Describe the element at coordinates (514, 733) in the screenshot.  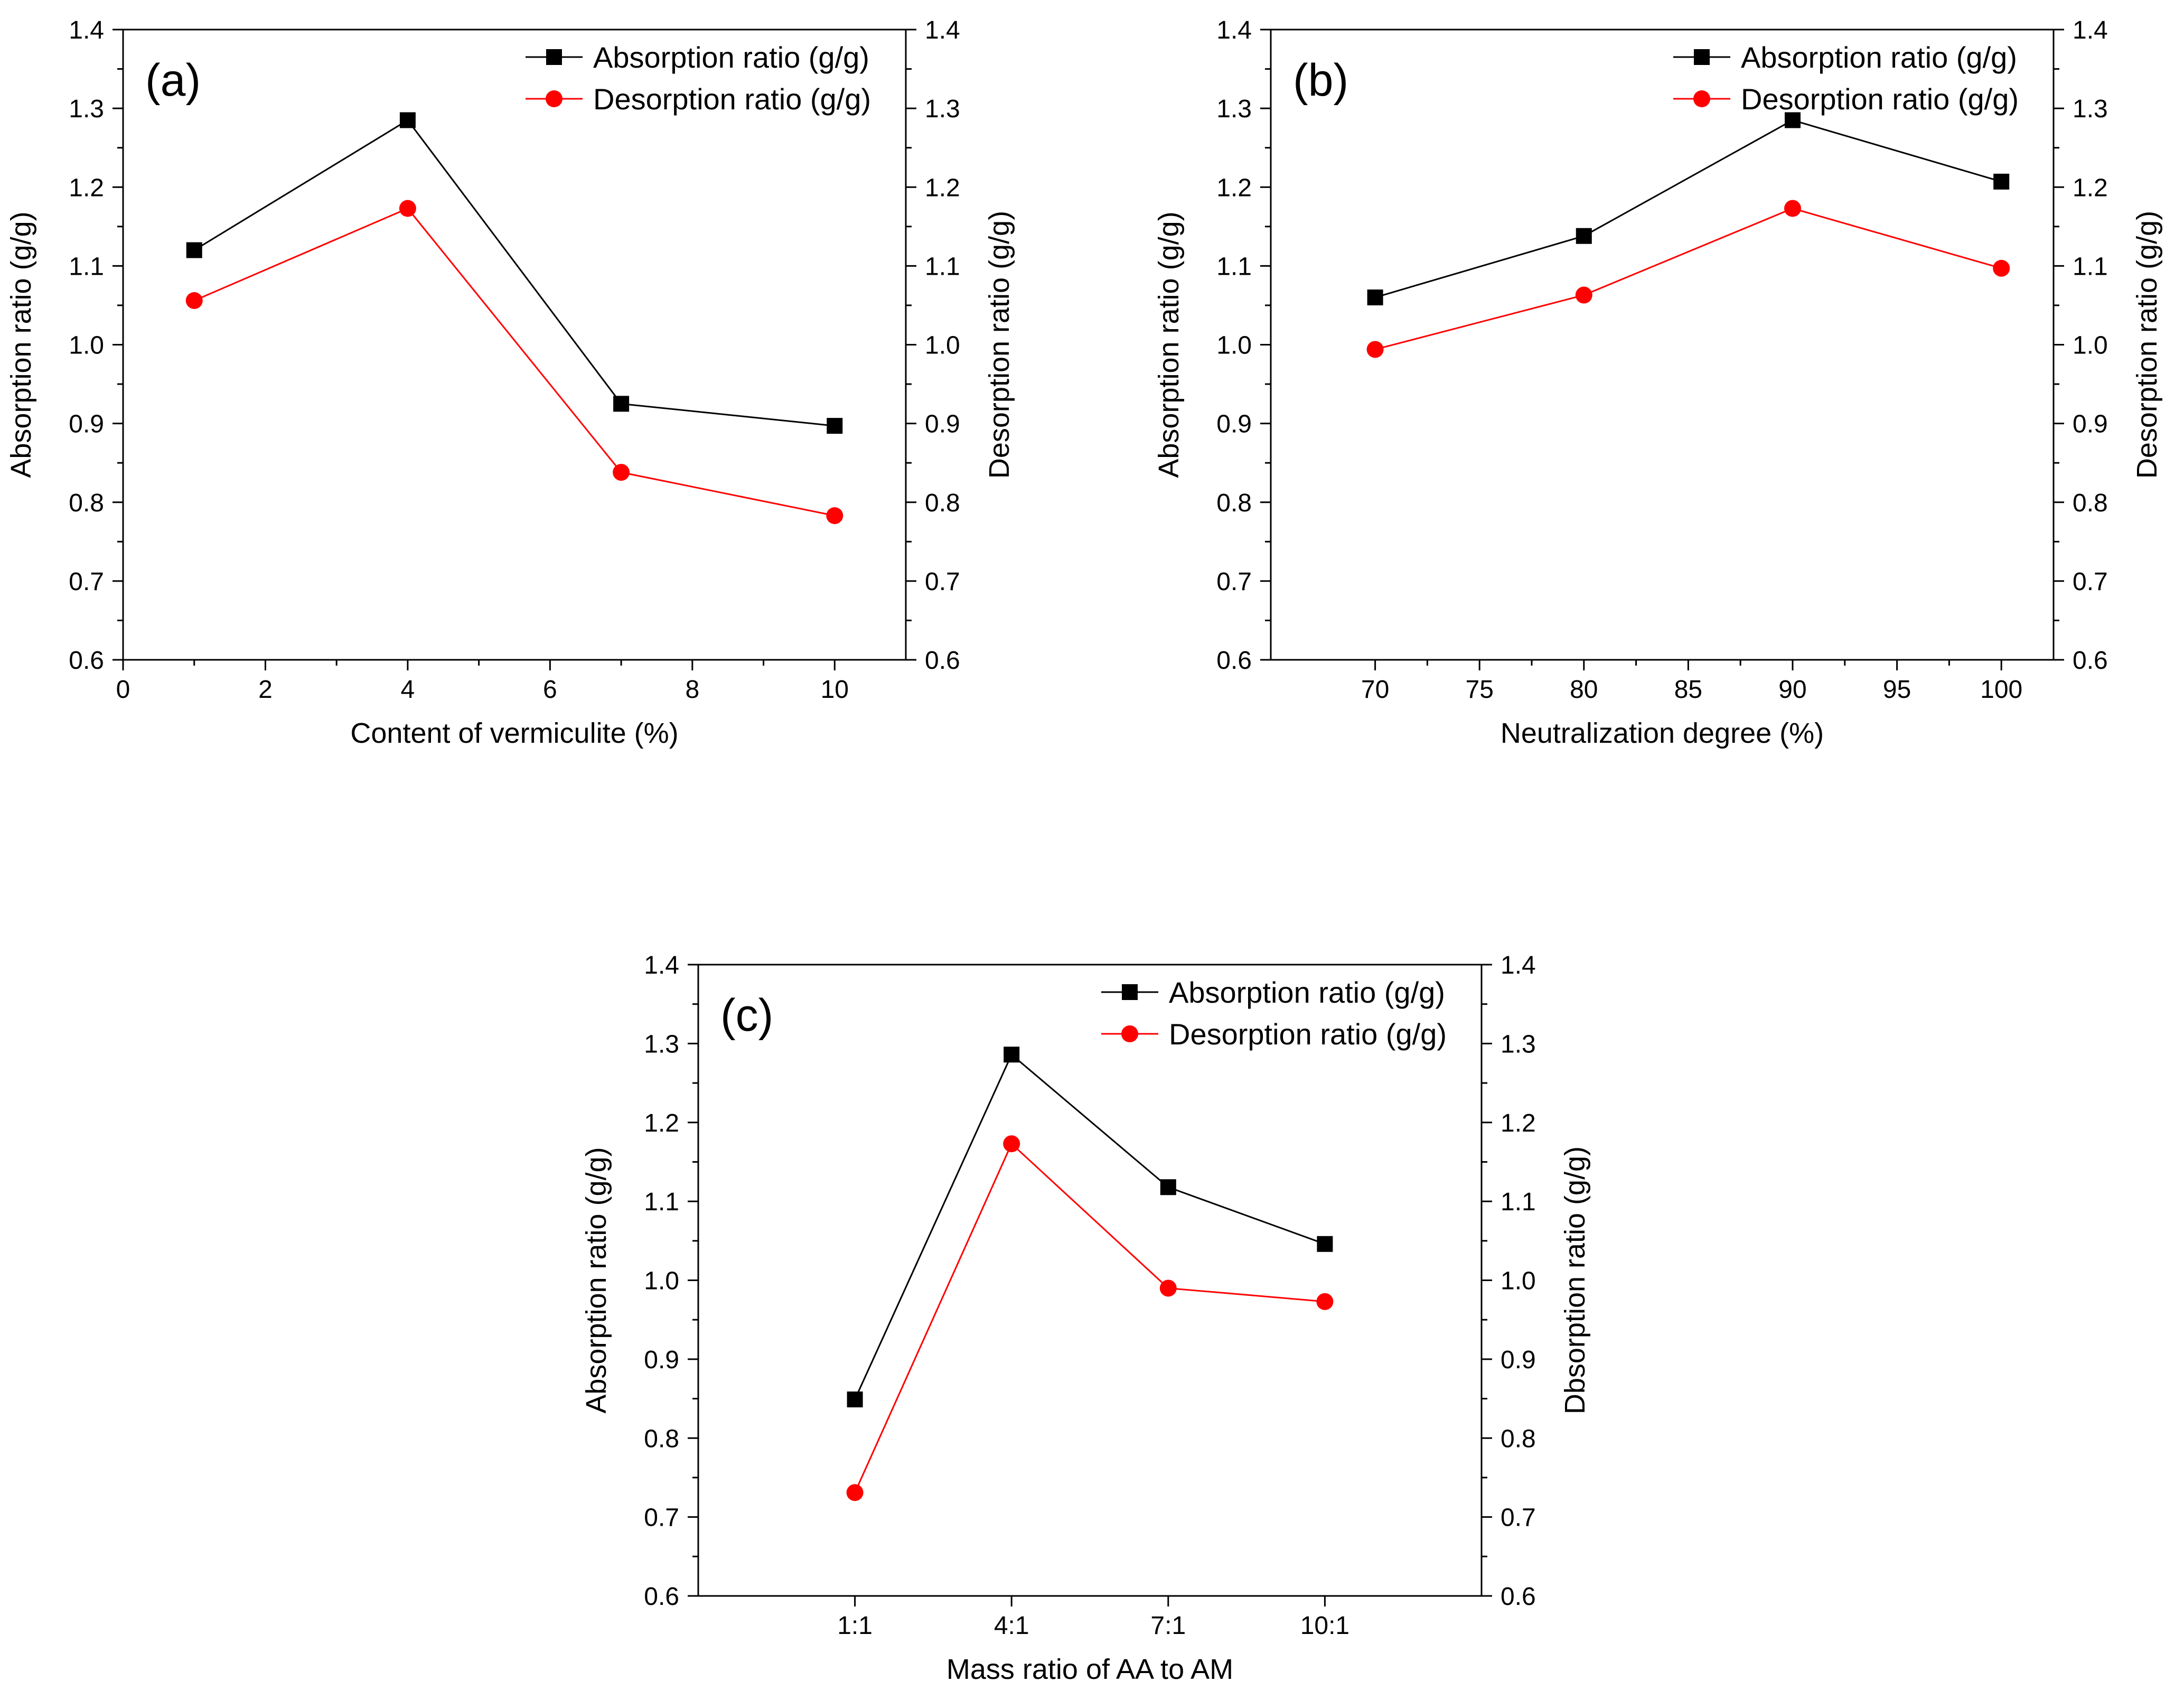
I see `x-axis-title: Content of vermiculite (%)` at that location.